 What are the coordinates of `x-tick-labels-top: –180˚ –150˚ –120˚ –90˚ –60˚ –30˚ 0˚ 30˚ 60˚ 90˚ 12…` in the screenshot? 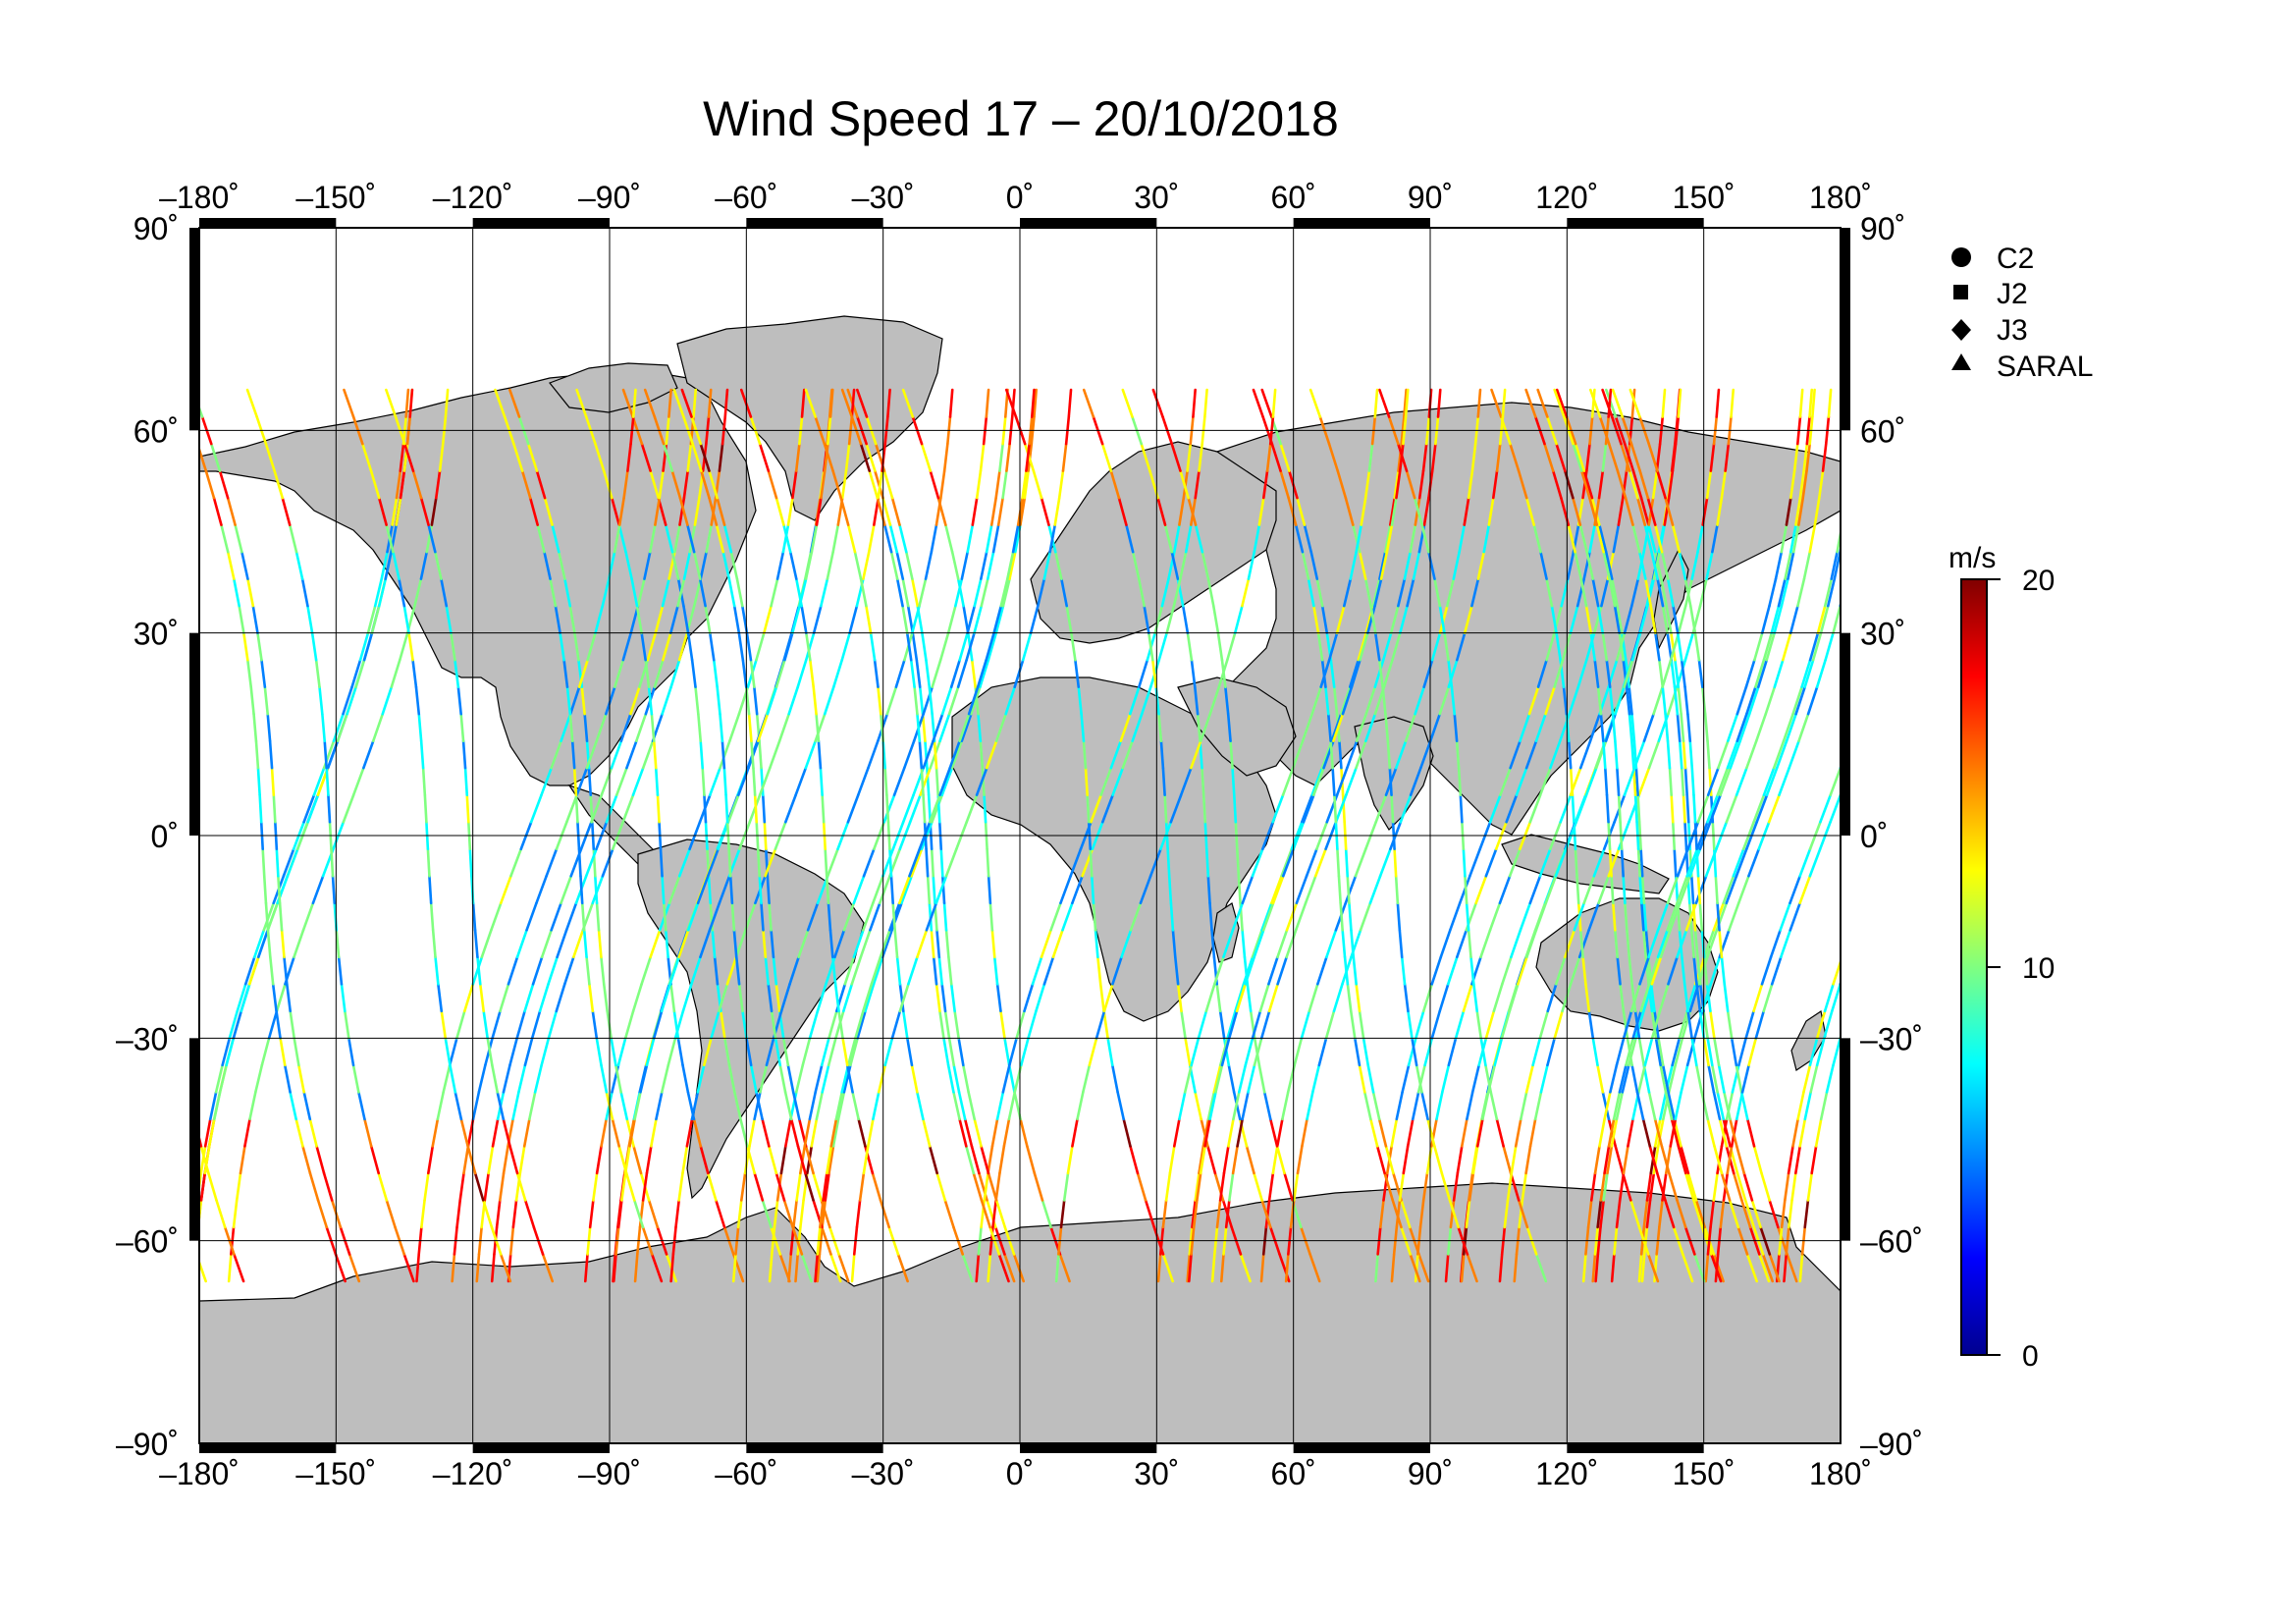 It's located at (1015, 198).